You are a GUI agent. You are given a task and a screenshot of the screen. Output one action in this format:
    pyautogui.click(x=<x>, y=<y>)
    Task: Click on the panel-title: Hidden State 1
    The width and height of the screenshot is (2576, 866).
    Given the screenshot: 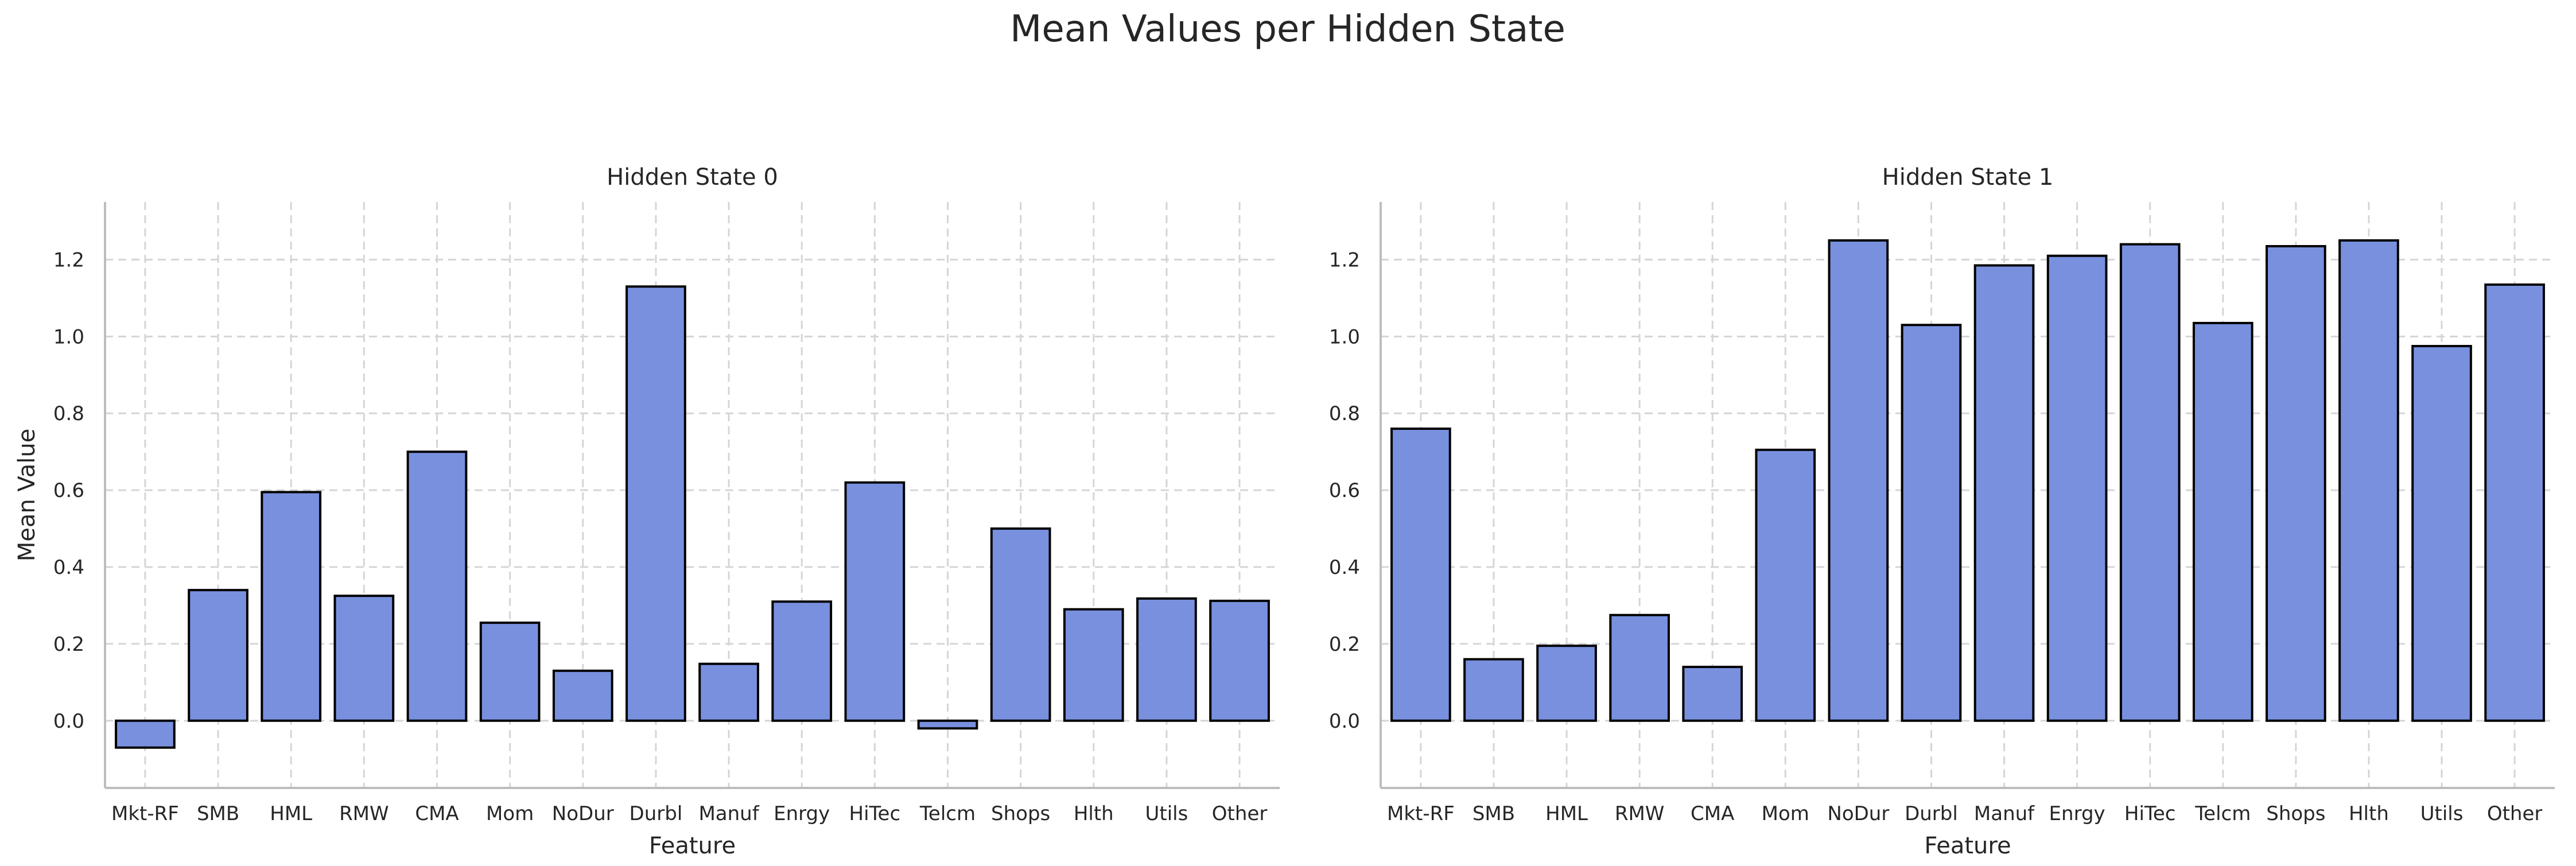 What is the action you would take?
    pyautogui.click(x=1968, y=177)
    